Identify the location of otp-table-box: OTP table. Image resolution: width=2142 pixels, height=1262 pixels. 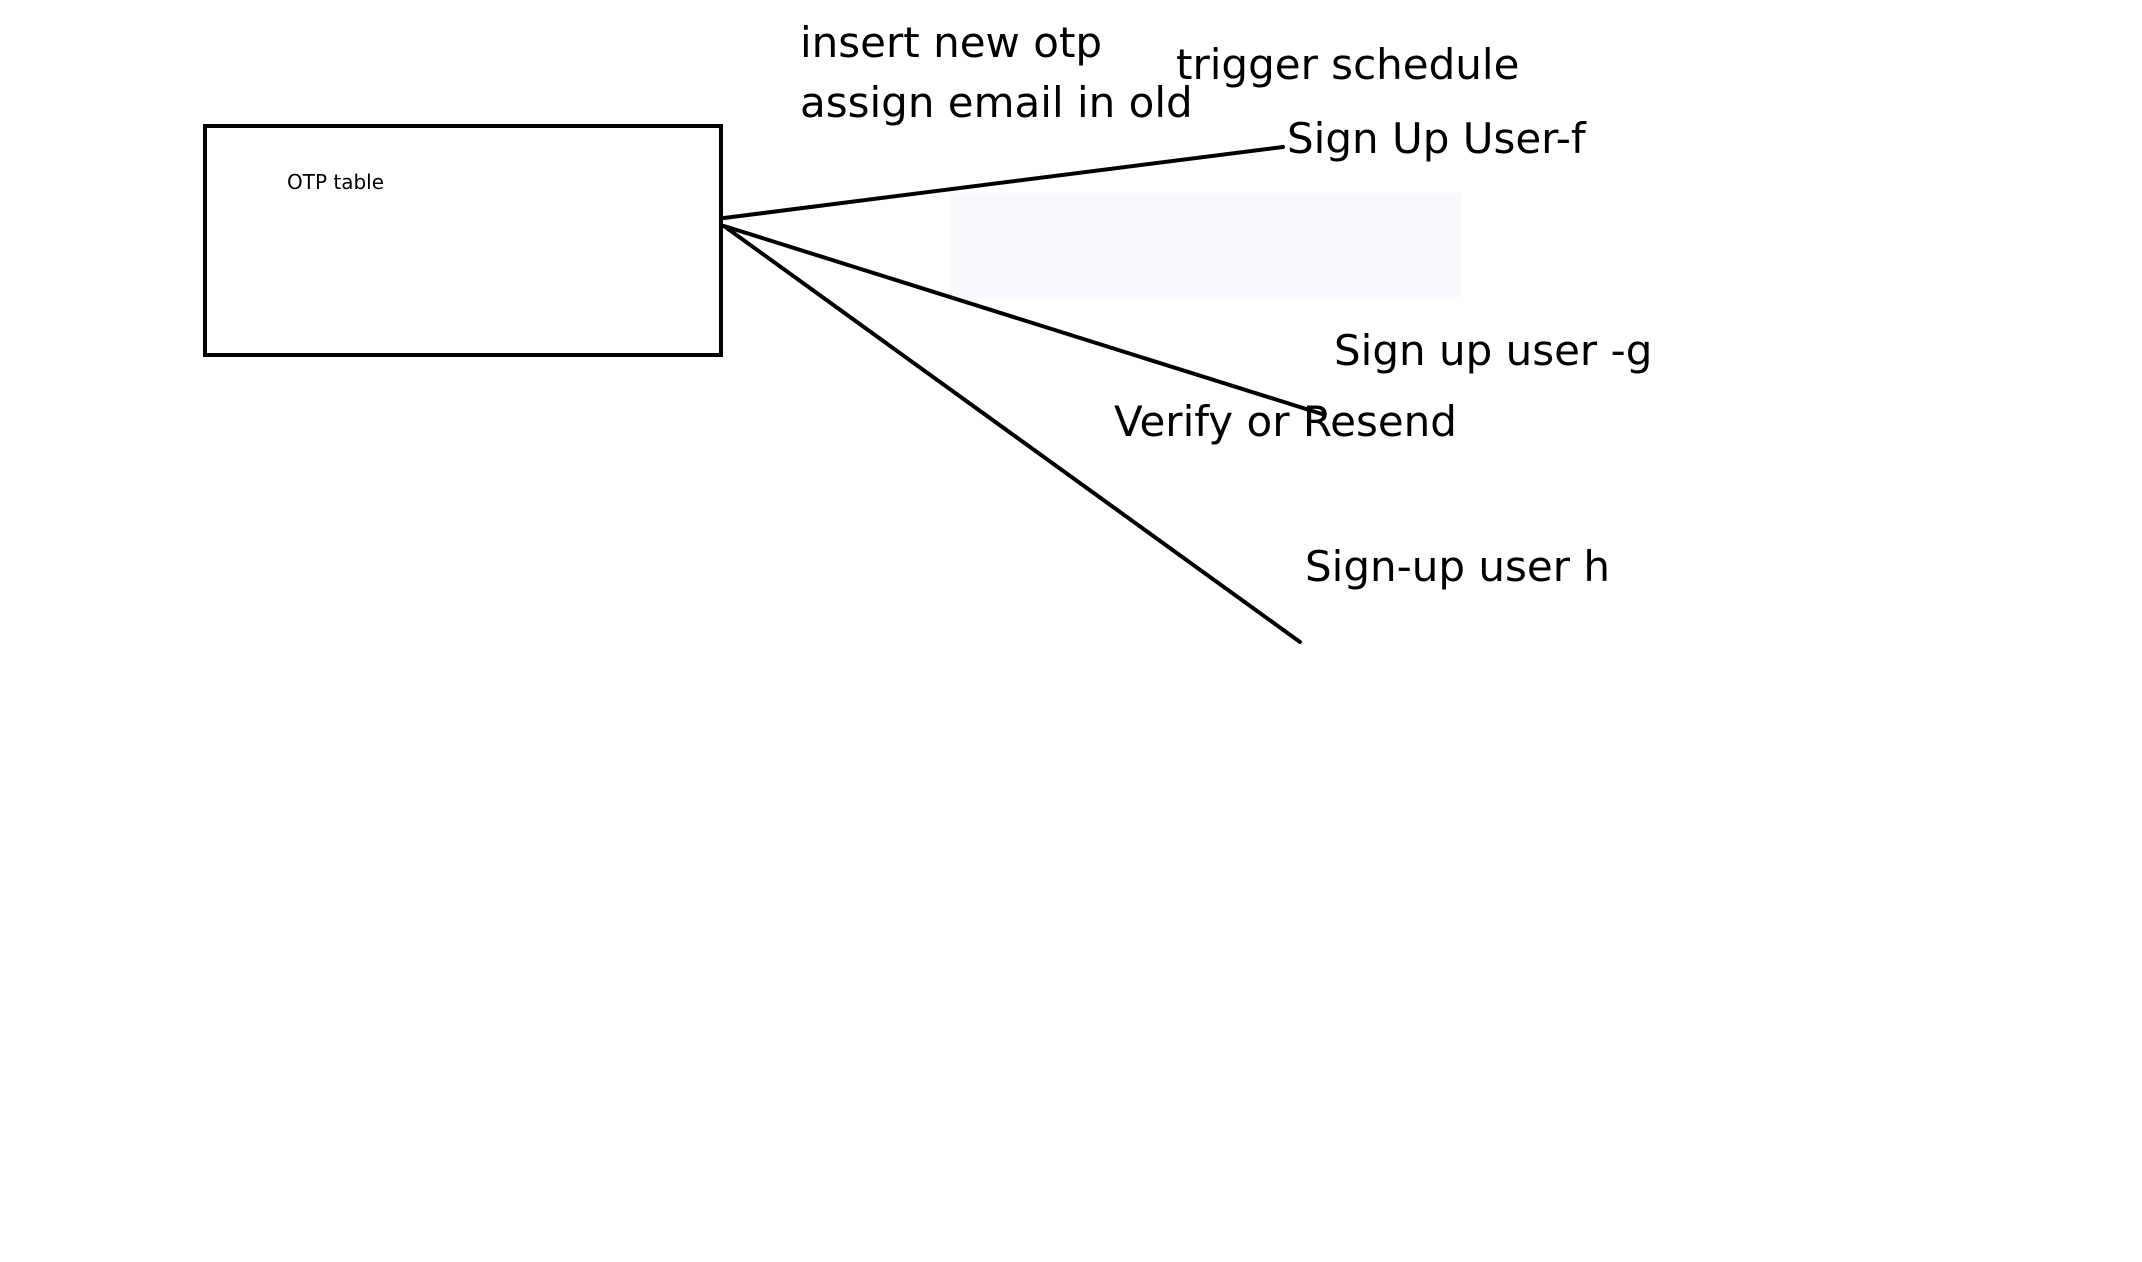
(463, 240).